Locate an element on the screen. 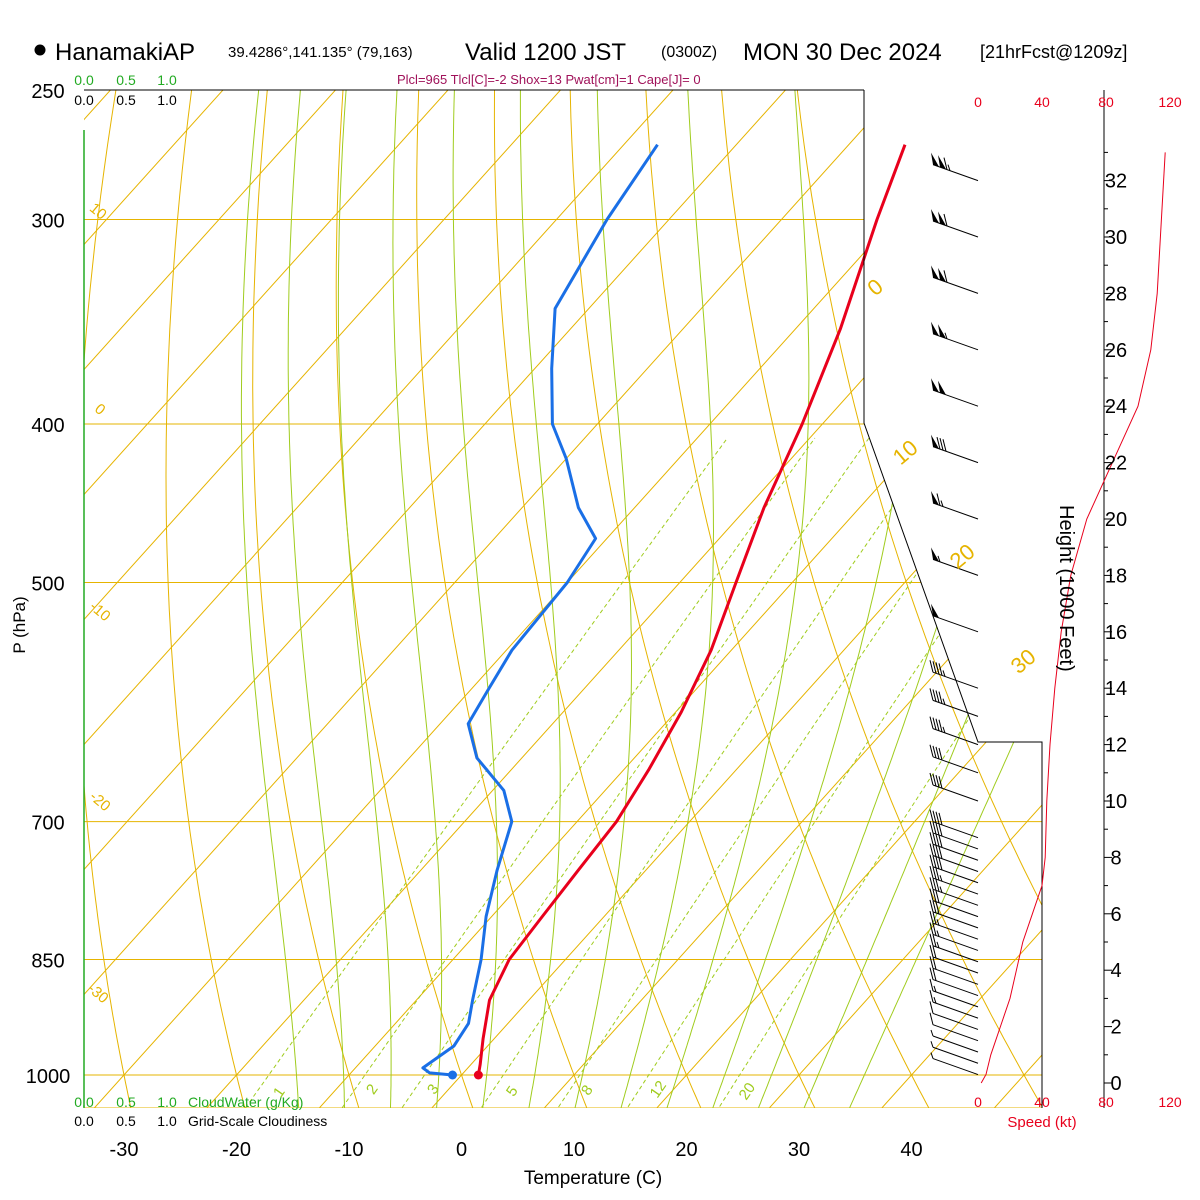 The width and height of the screenshot is (1200, 1200). height-tick-label: 10 is located at coordinates (1116, 802).